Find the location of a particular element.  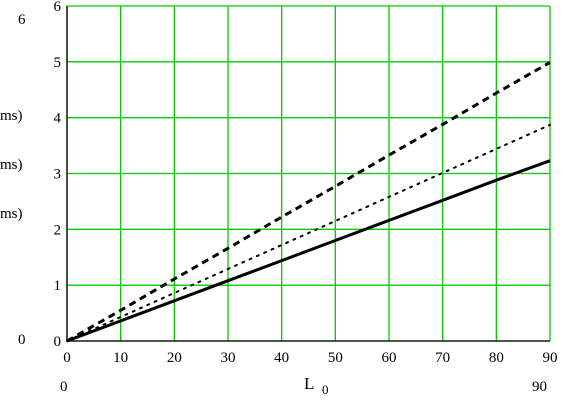

y-range-bottom-label: 0 is located at coordinates (22, 340).